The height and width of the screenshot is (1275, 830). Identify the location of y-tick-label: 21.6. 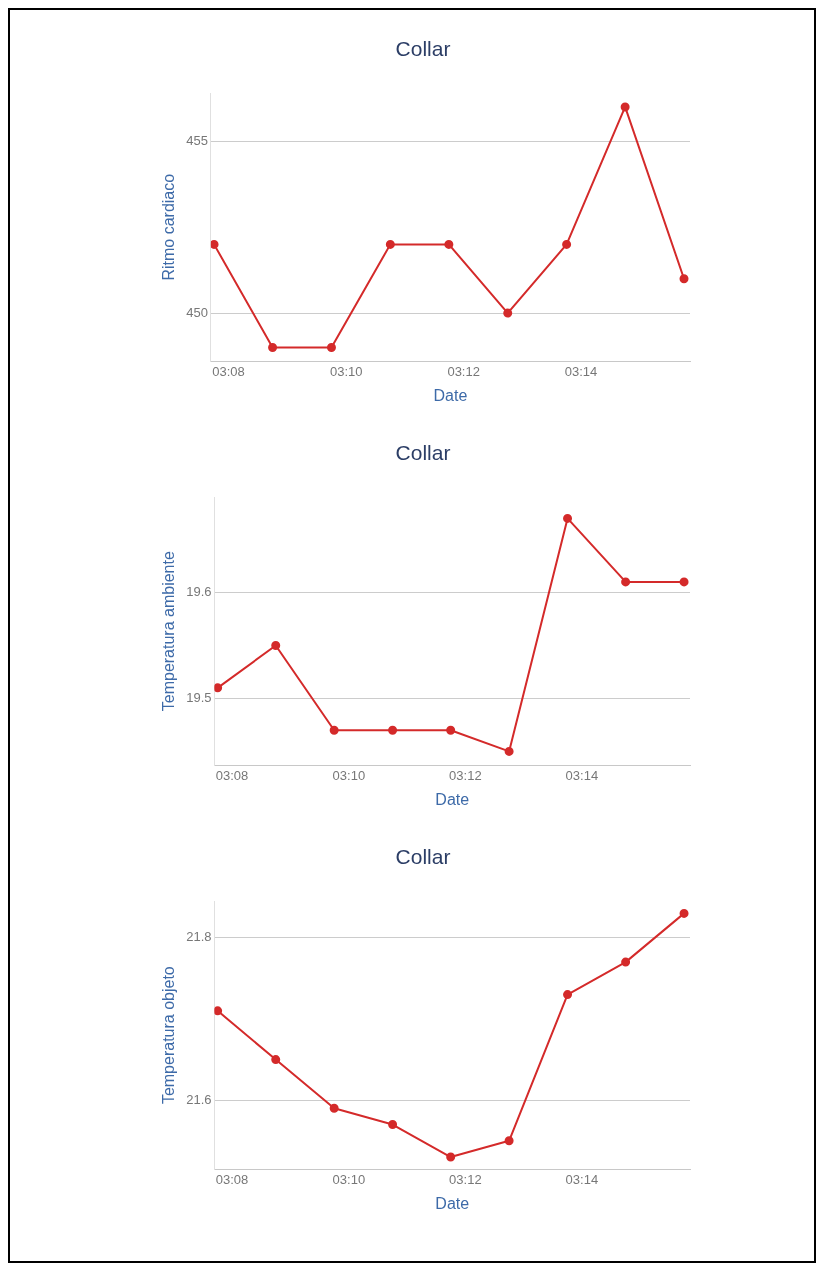
(199, 1099).